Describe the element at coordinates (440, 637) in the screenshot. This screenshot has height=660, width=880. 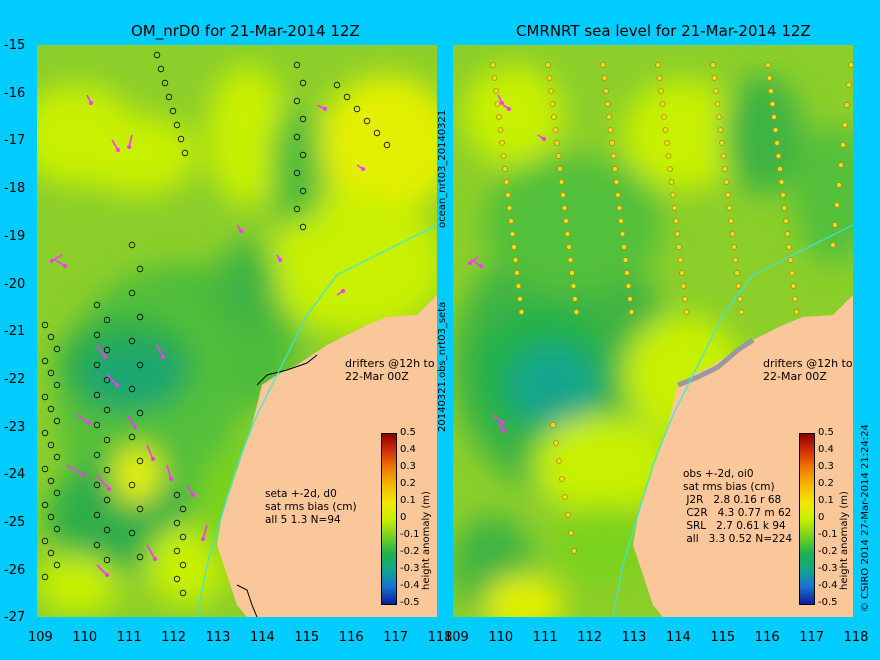
I see `x-tick-label: 118` at that location.